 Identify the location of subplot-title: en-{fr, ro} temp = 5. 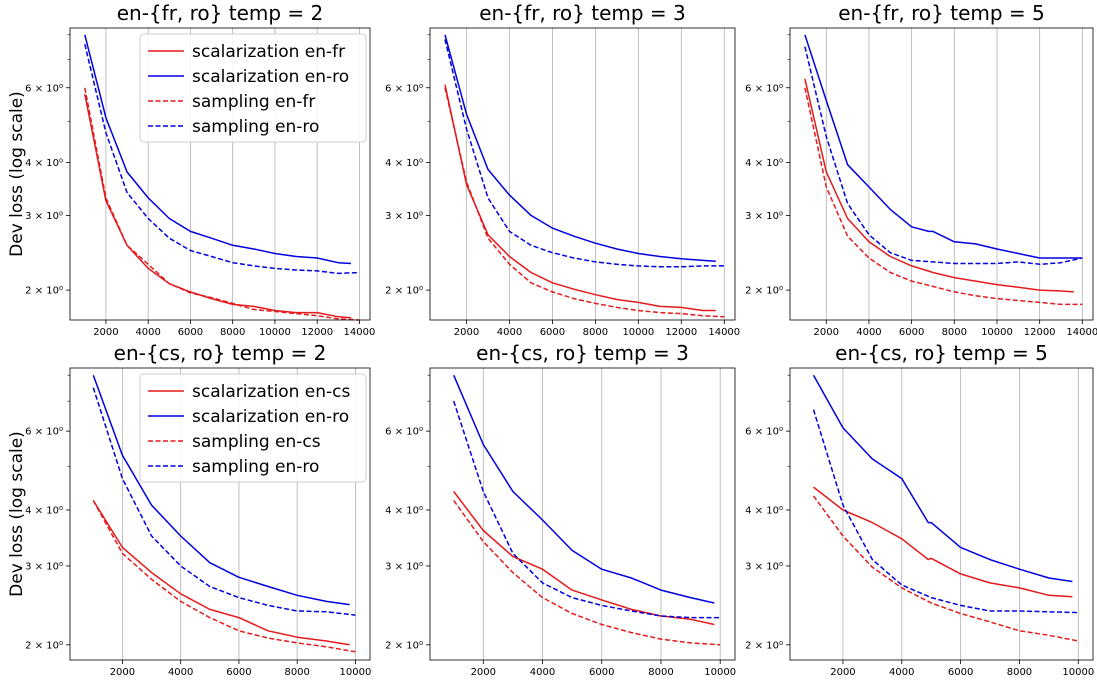
(941, 13).